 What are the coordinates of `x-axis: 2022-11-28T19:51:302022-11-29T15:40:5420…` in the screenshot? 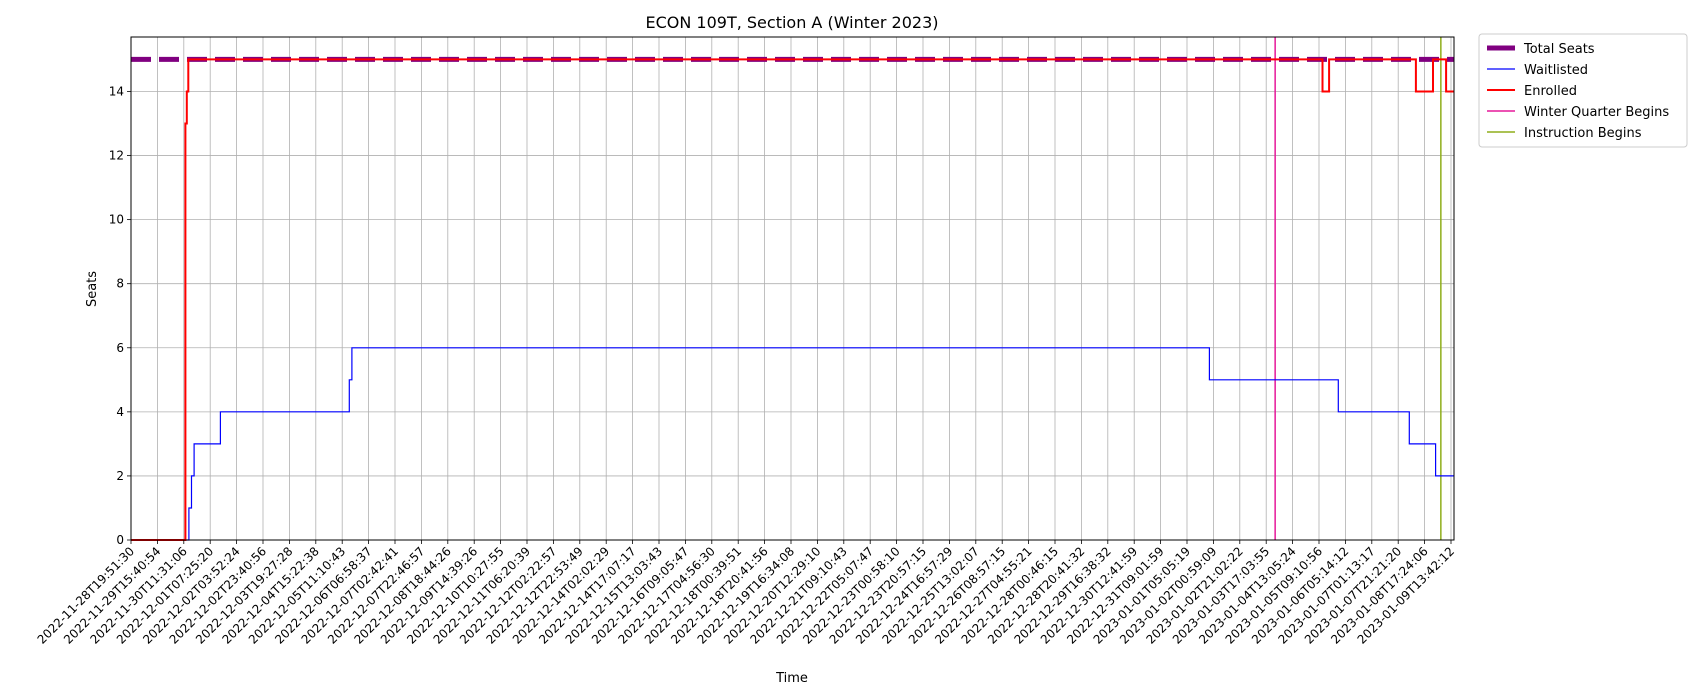 It's located at (746, 593).